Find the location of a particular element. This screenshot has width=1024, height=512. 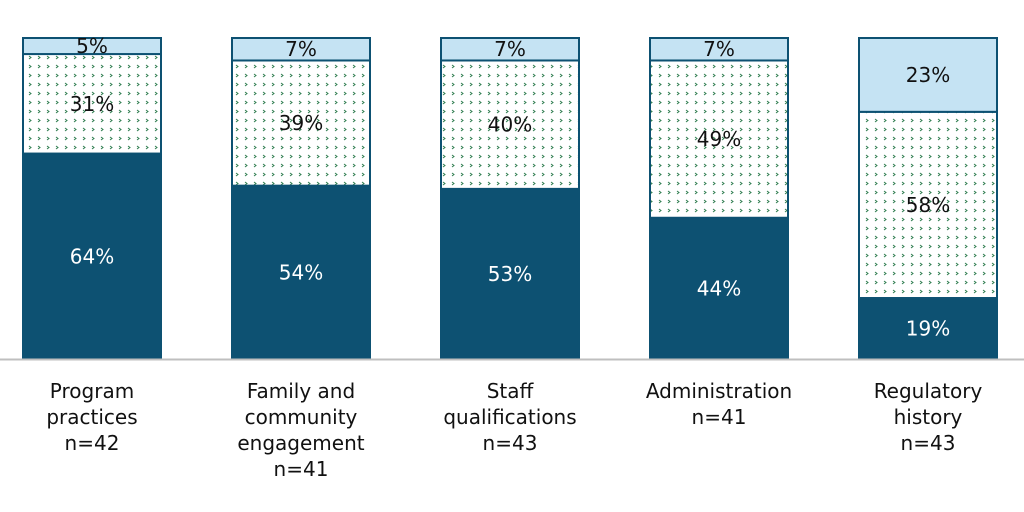

data-label-1-category-3: 53% is located at coordinates (510, 274).